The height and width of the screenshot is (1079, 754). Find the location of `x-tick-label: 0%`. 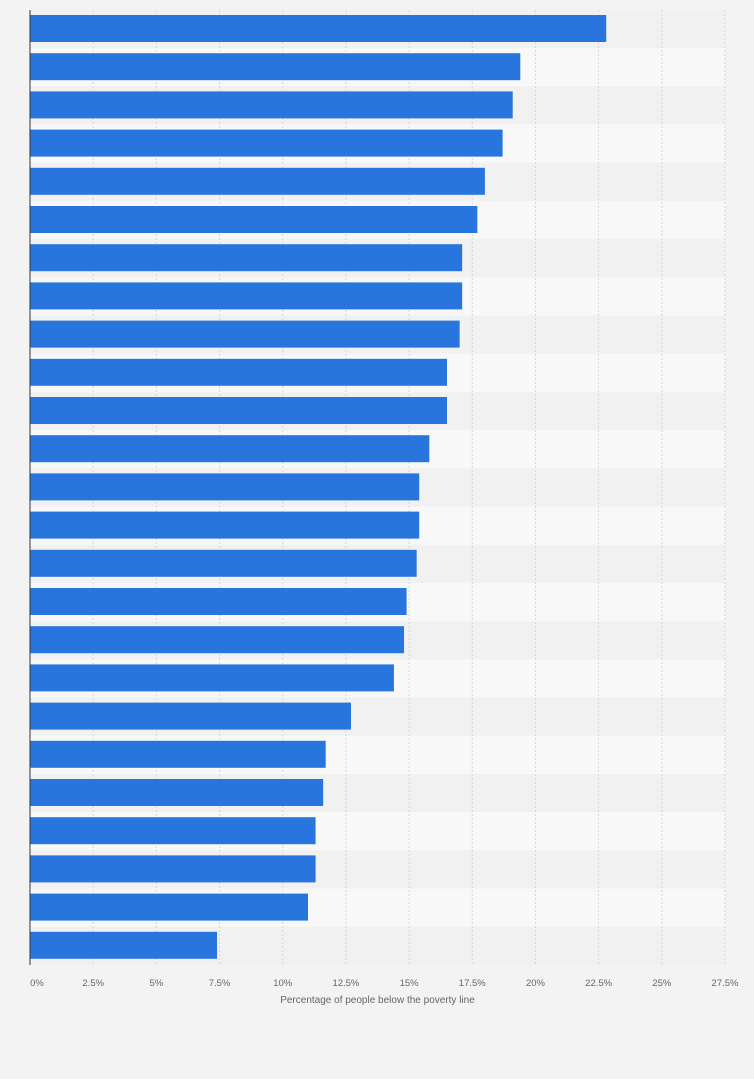

x-tick-label: 0% is located at coordinates (37, 983).